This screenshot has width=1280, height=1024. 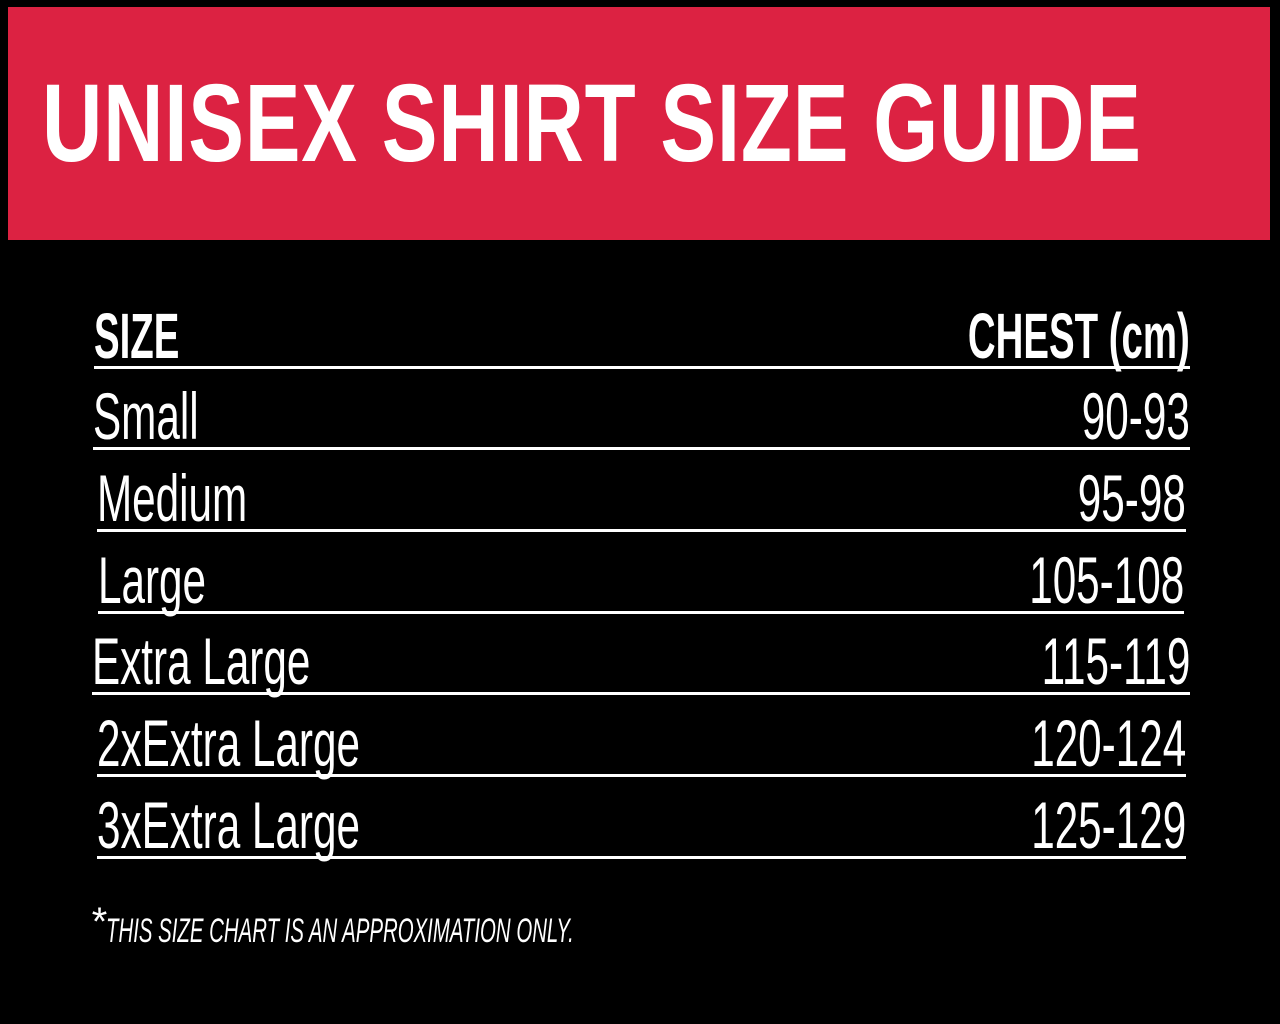 I want to click on row-size: 3xExtra Large, so click(x=228, y=825).